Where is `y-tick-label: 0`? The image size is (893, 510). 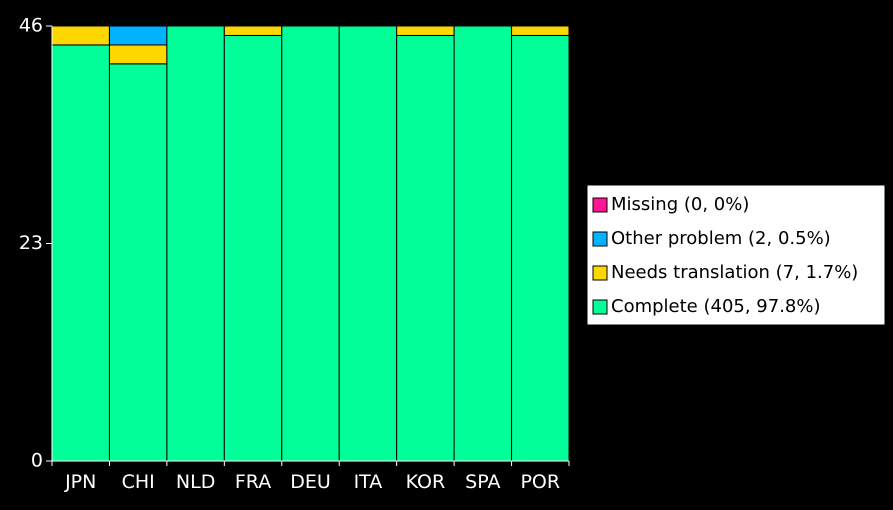
y-tick-label: 0 is located at coordinates (37, 461).